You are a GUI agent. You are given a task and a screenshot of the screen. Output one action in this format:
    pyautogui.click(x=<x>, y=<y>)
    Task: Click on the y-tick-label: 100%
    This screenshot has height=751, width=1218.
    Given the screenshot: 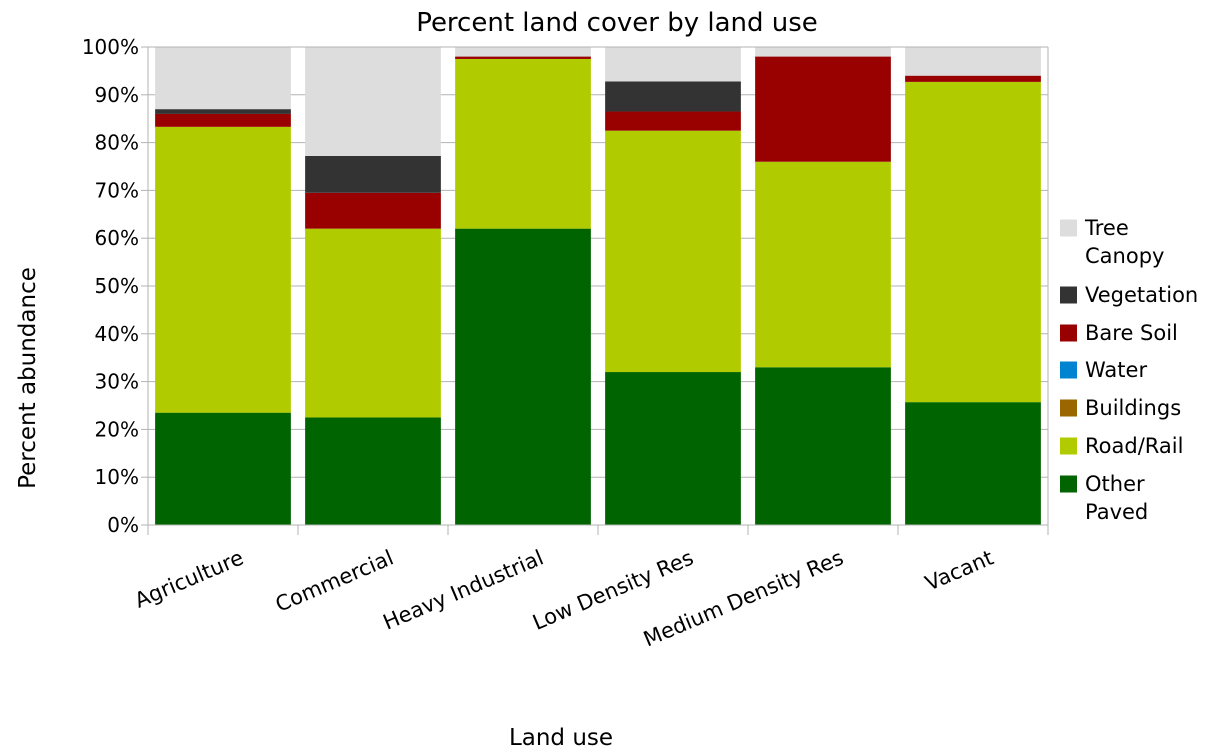 What is the action you would take?
    pyautogui.click(x=110, y=47)
    